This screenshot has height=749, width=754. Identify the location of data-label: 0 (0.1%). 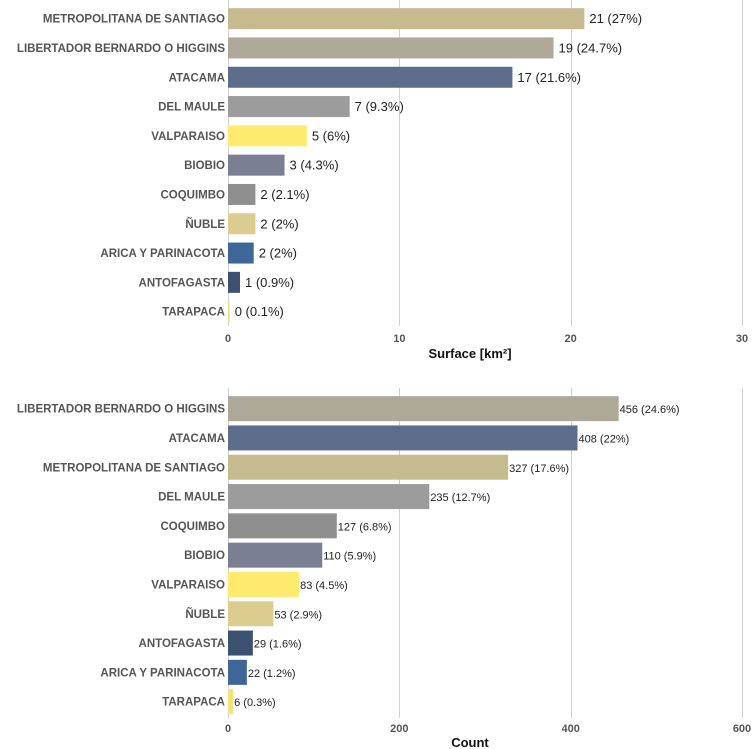
(259, 311).